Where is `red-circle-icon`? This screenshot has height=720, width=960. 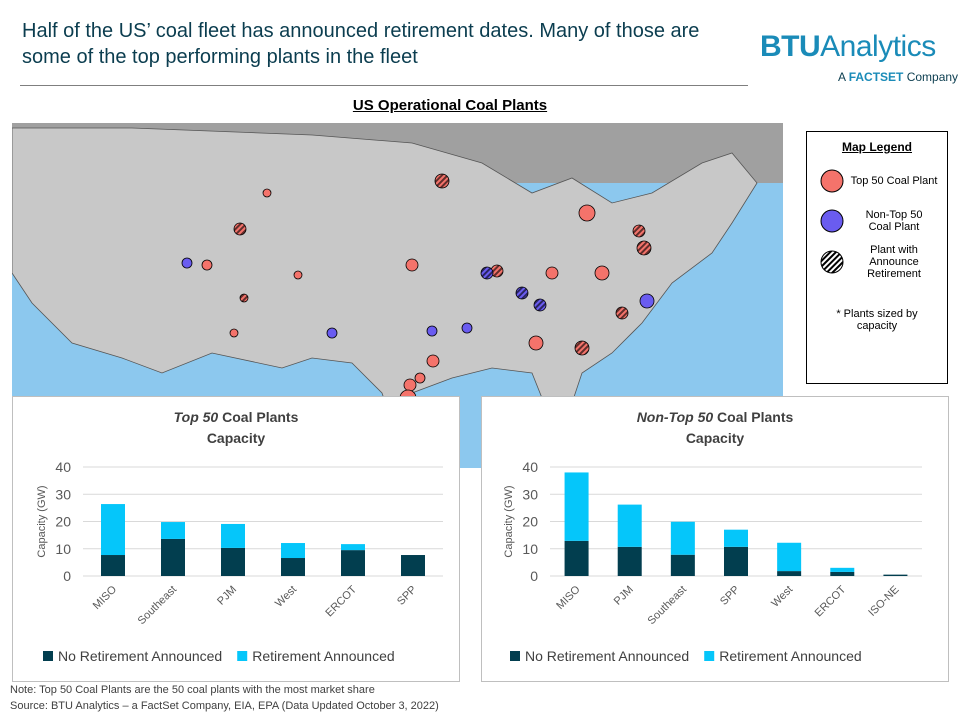 red-circle-icon is located at coordinates (832, 181).